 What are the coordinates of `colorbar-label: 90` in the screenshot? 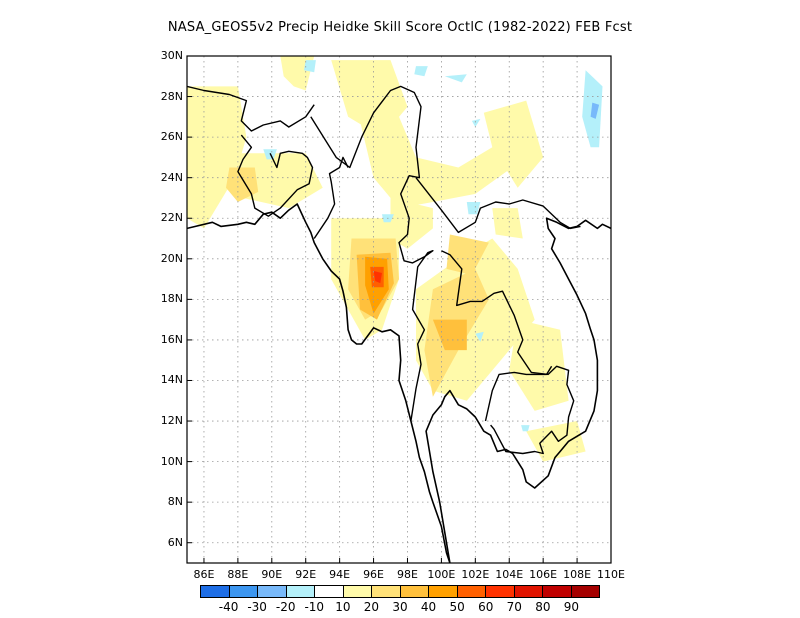 It's located at (571, 607).